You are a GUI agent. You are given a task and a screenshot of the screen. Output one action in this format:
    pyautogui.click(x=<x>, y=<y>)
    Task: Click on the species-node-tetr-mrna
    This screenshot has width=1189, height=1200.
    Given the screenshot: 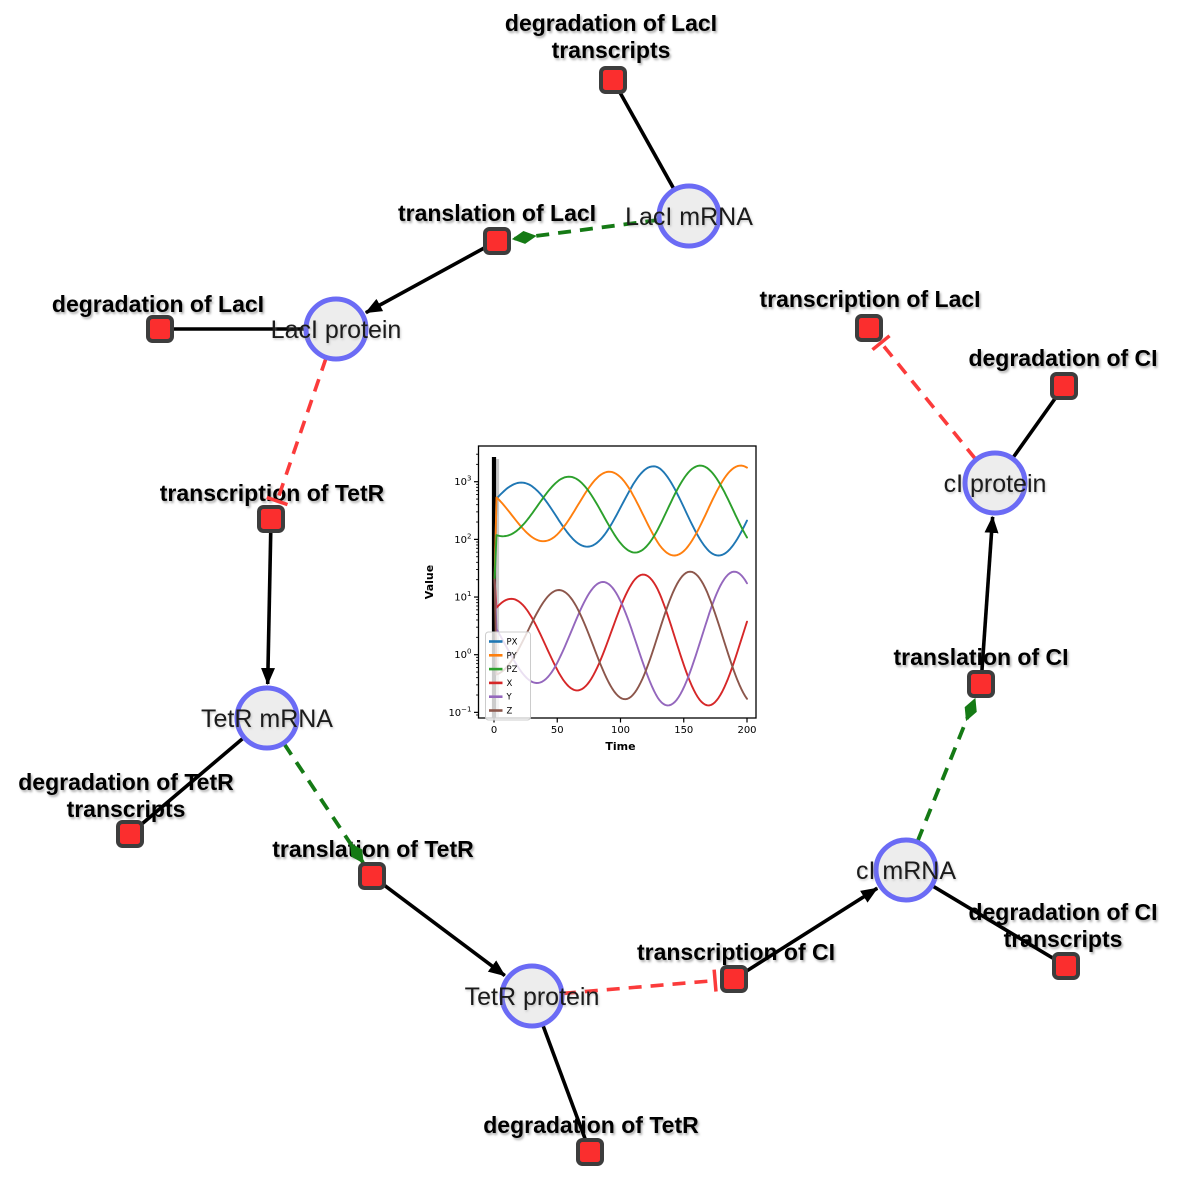 What is the action you would take?
    pyautogui.click(x=267, y=718)
    